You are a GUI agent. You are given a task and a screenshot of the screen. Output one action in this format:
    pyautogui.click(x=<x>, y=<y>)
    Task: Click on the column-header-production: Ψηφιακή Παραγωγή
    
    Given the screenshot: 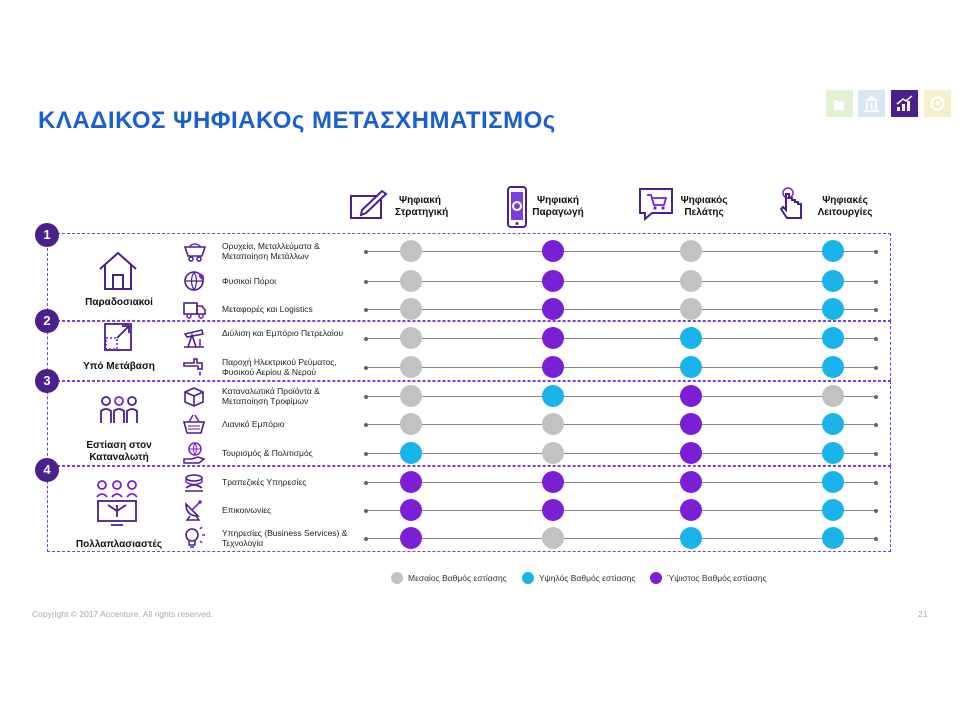 What is the action you would take?
    pyautogui.click(x=558, y=206)
    